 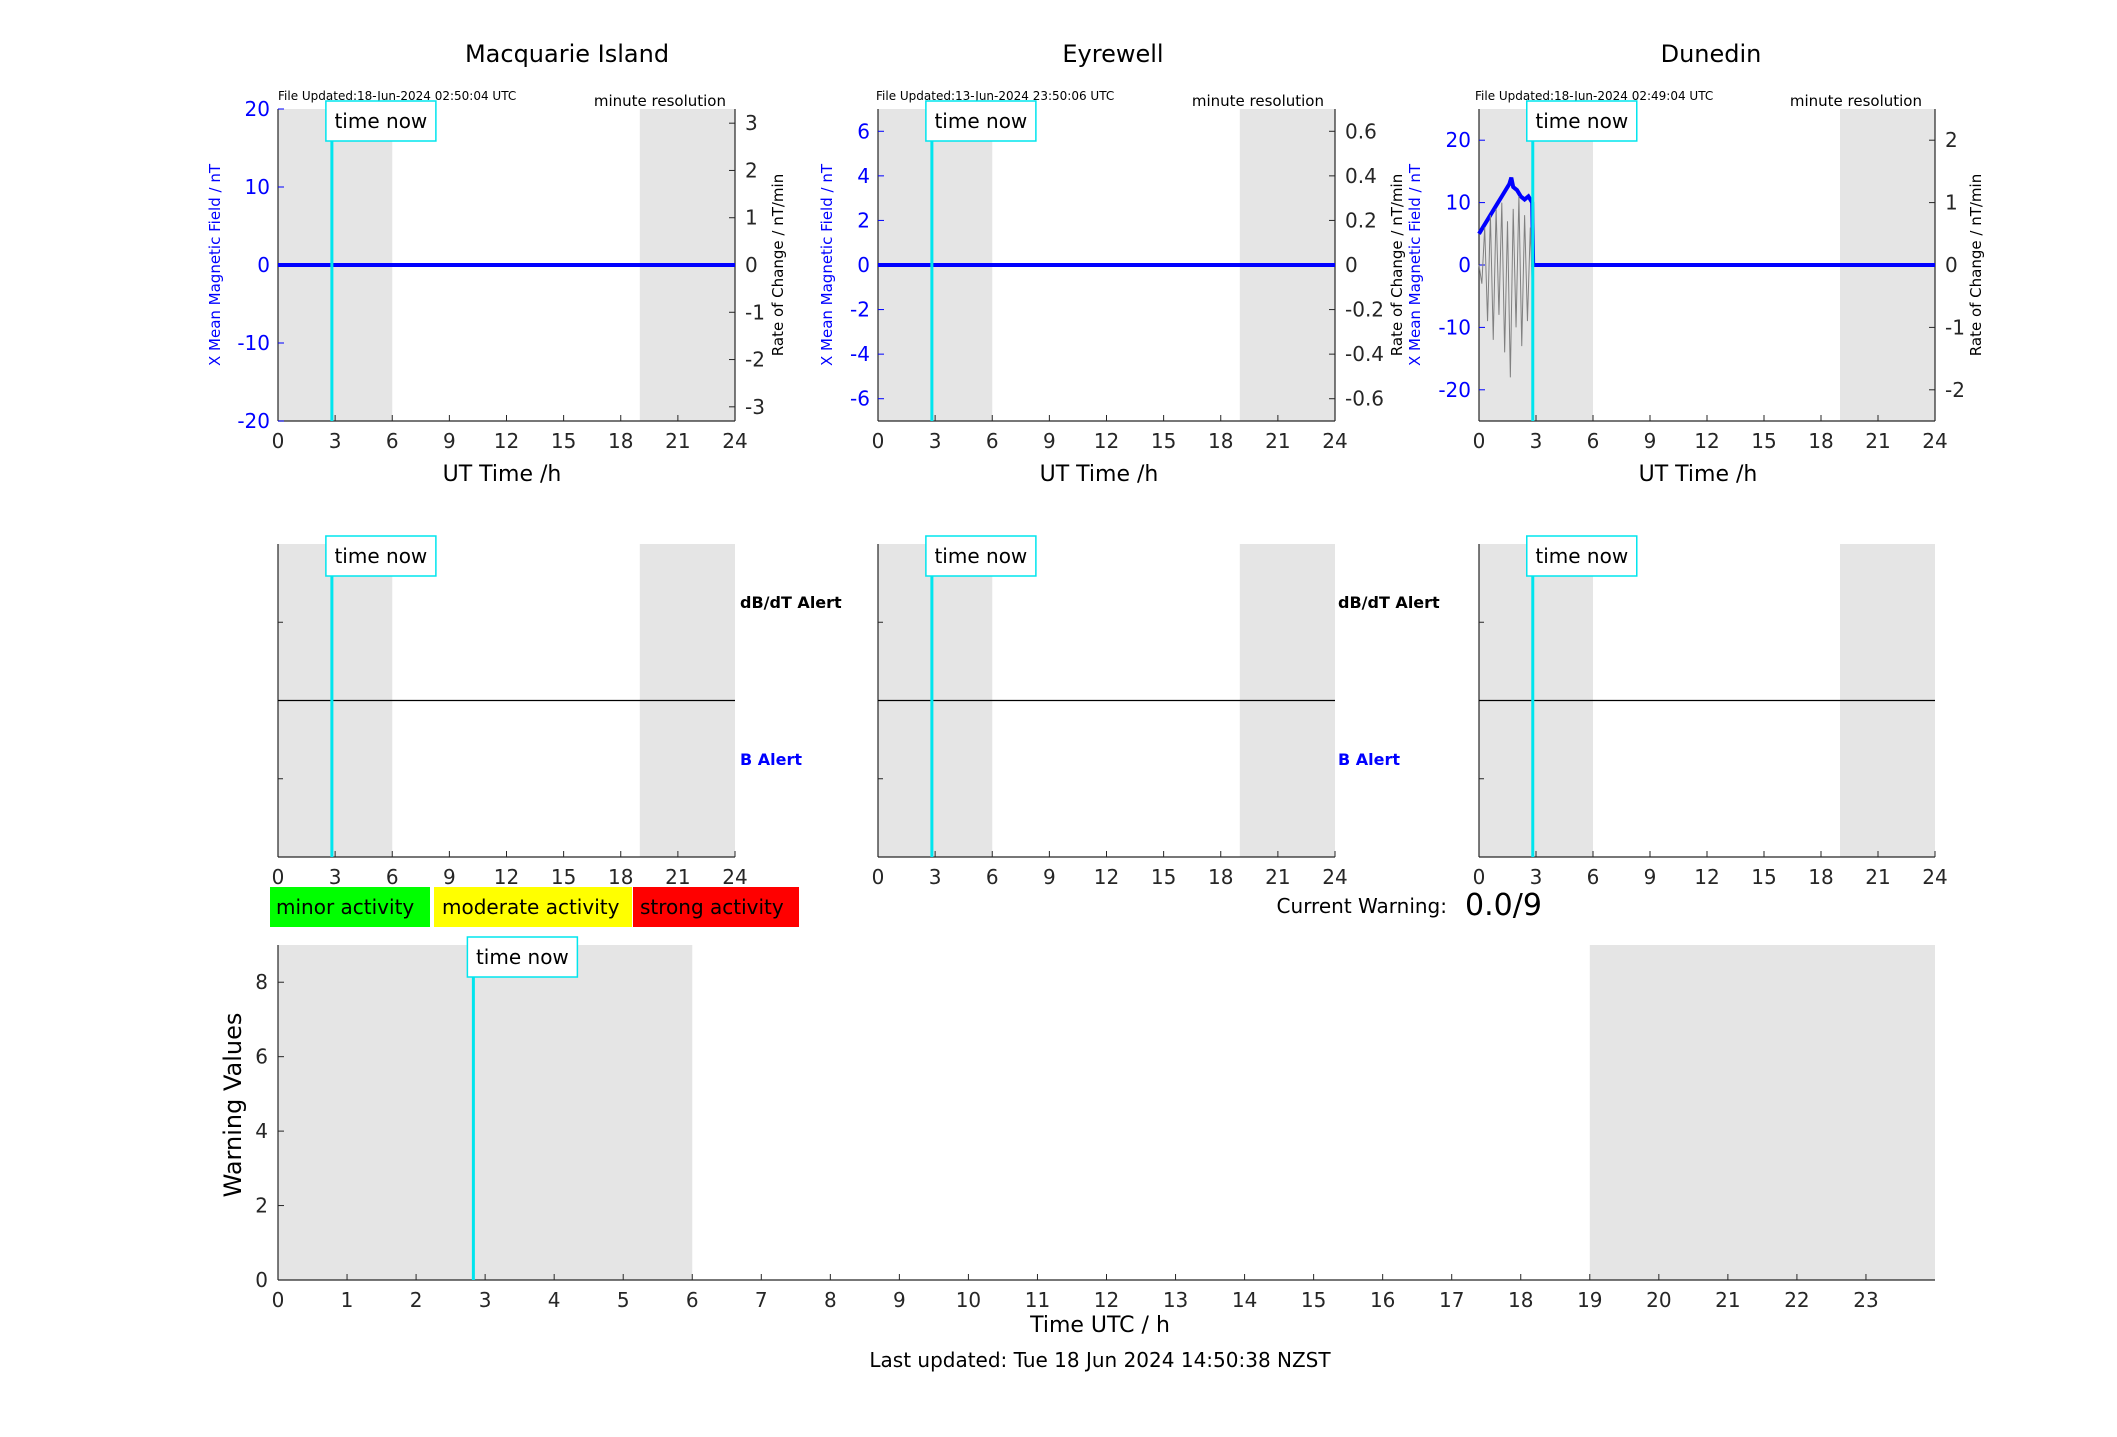 I want to click on file-updated-eyrewell: File Updated:13-Jun-2024 23:50:06 UTC, so click(x=995, y=96).